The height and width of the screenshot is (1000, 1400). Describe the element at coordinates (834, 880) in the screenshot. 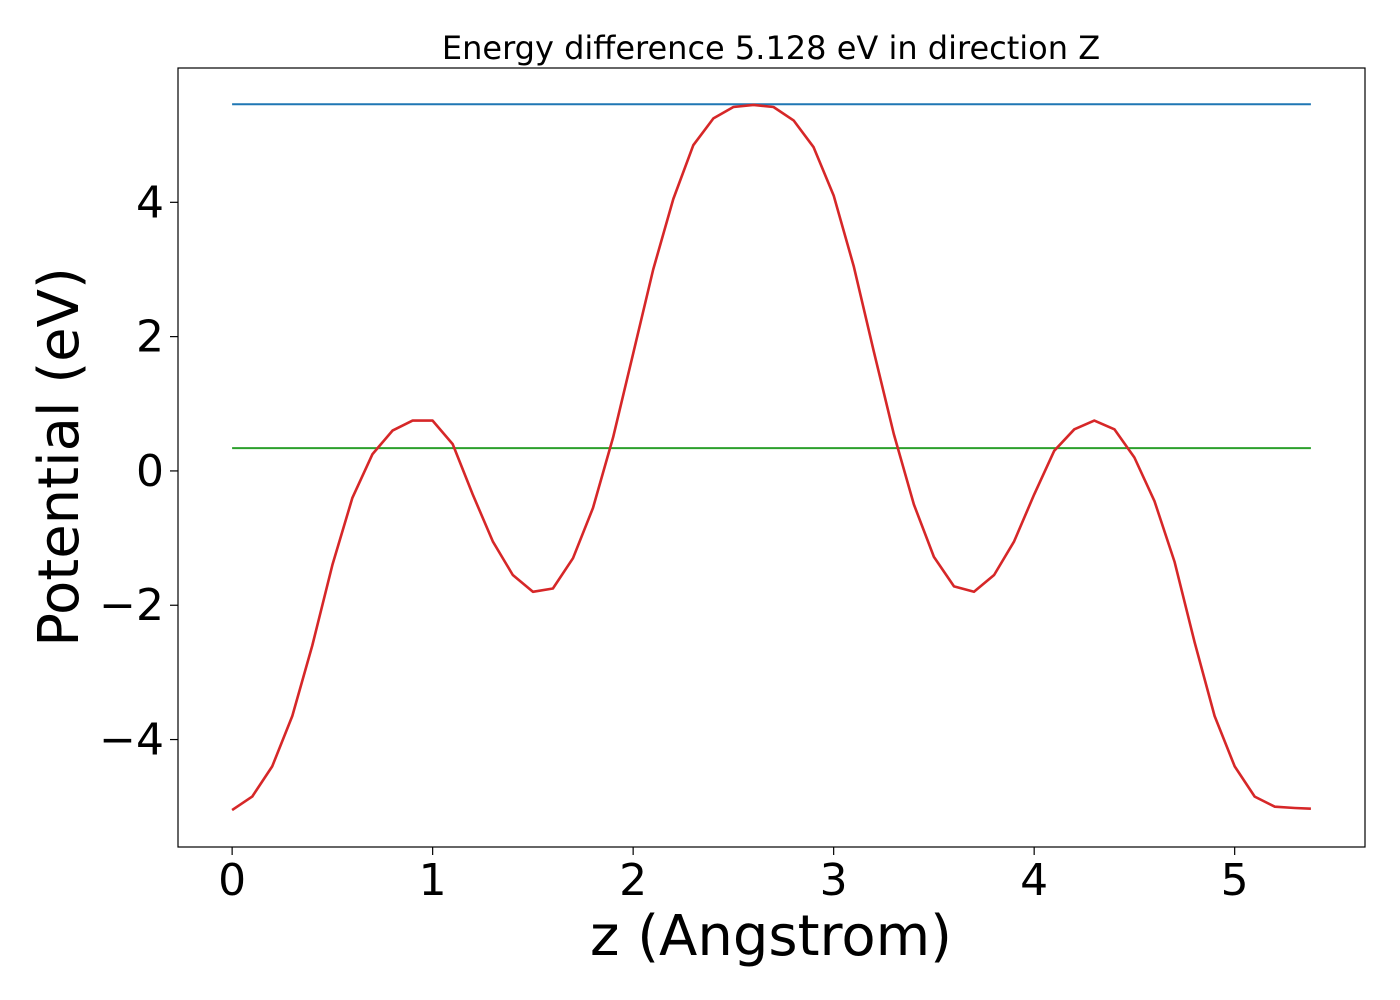

I see `x-tick-label: 3` at that location.